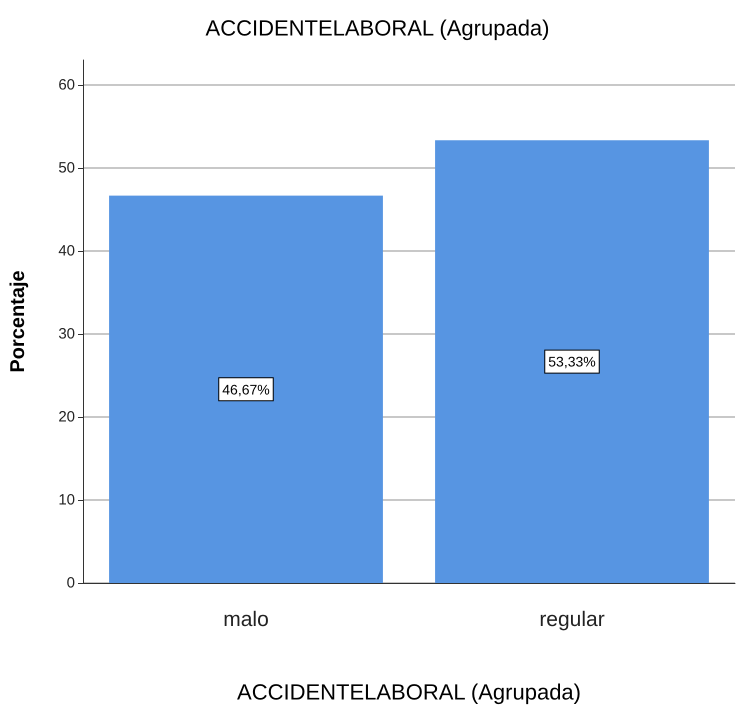  What do you see at coordinates (246, 389) in the screenshot?
I see `data-label: 46,67%` at bounding box center [246, 389].